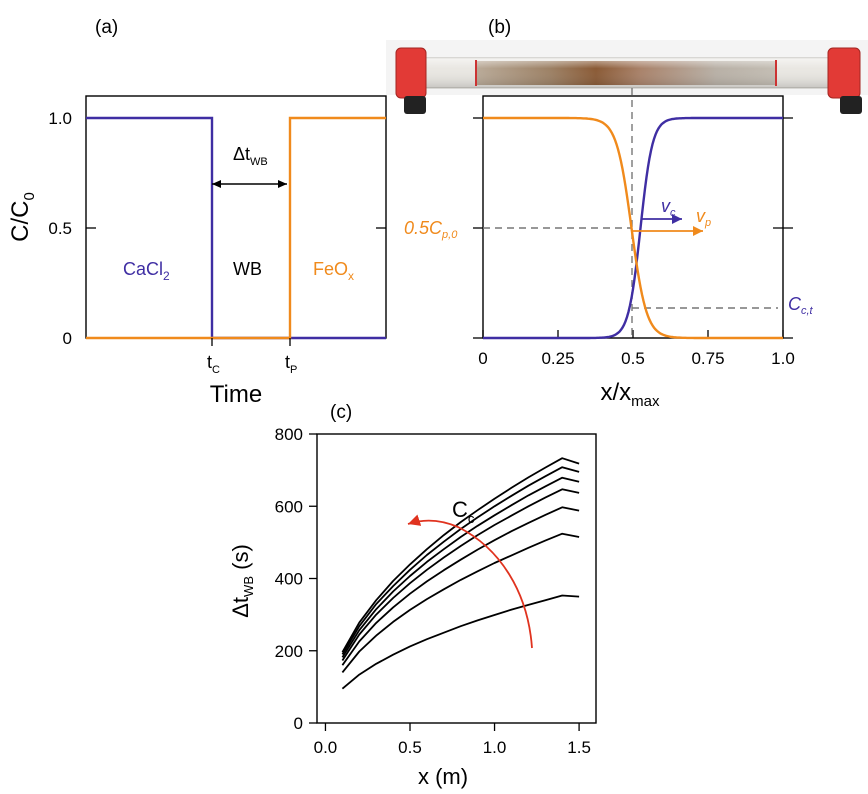 The width and height of the screenshot is (868, 794). I want to click on panel-c-x-axis-label: x (m), so click(443, 776).